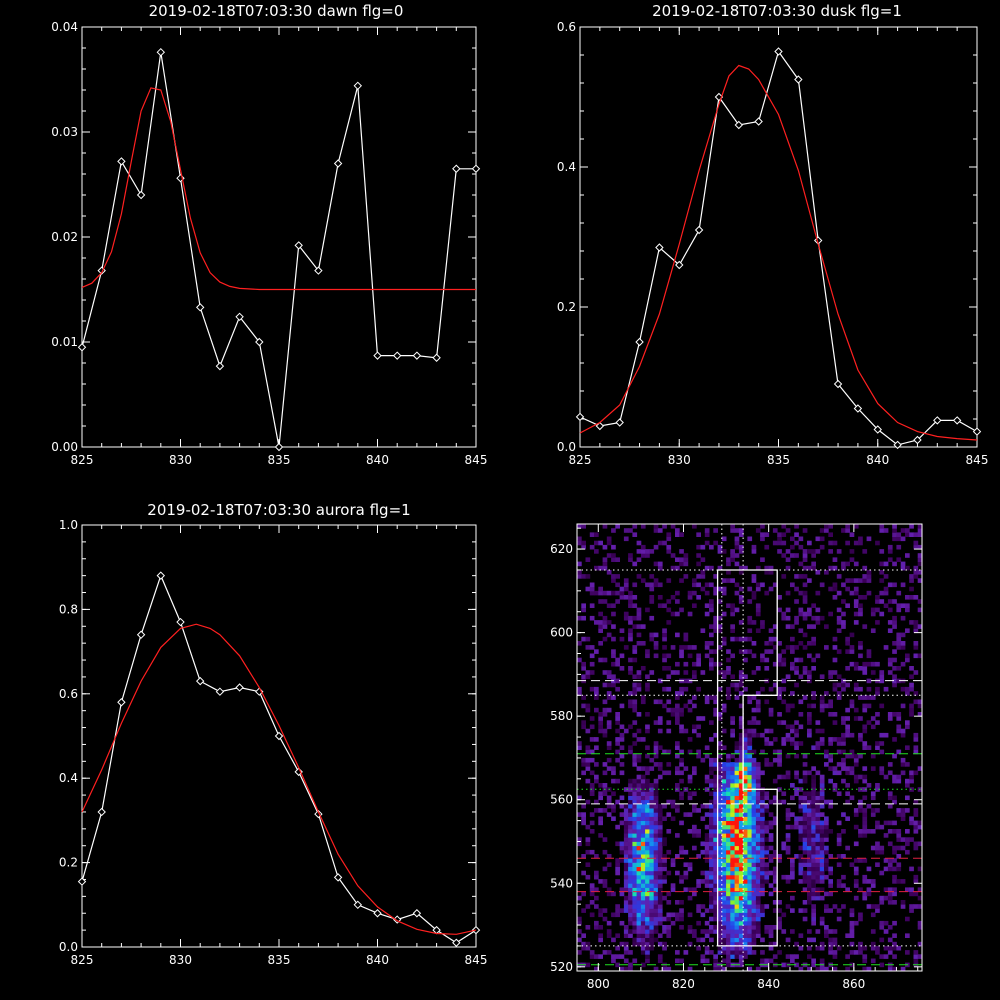 The width and height of the screenshot is (1000, 1000). Describe the element at coordinates (338, 163) in the screenshot. I see `dawn-data-point` at that location.